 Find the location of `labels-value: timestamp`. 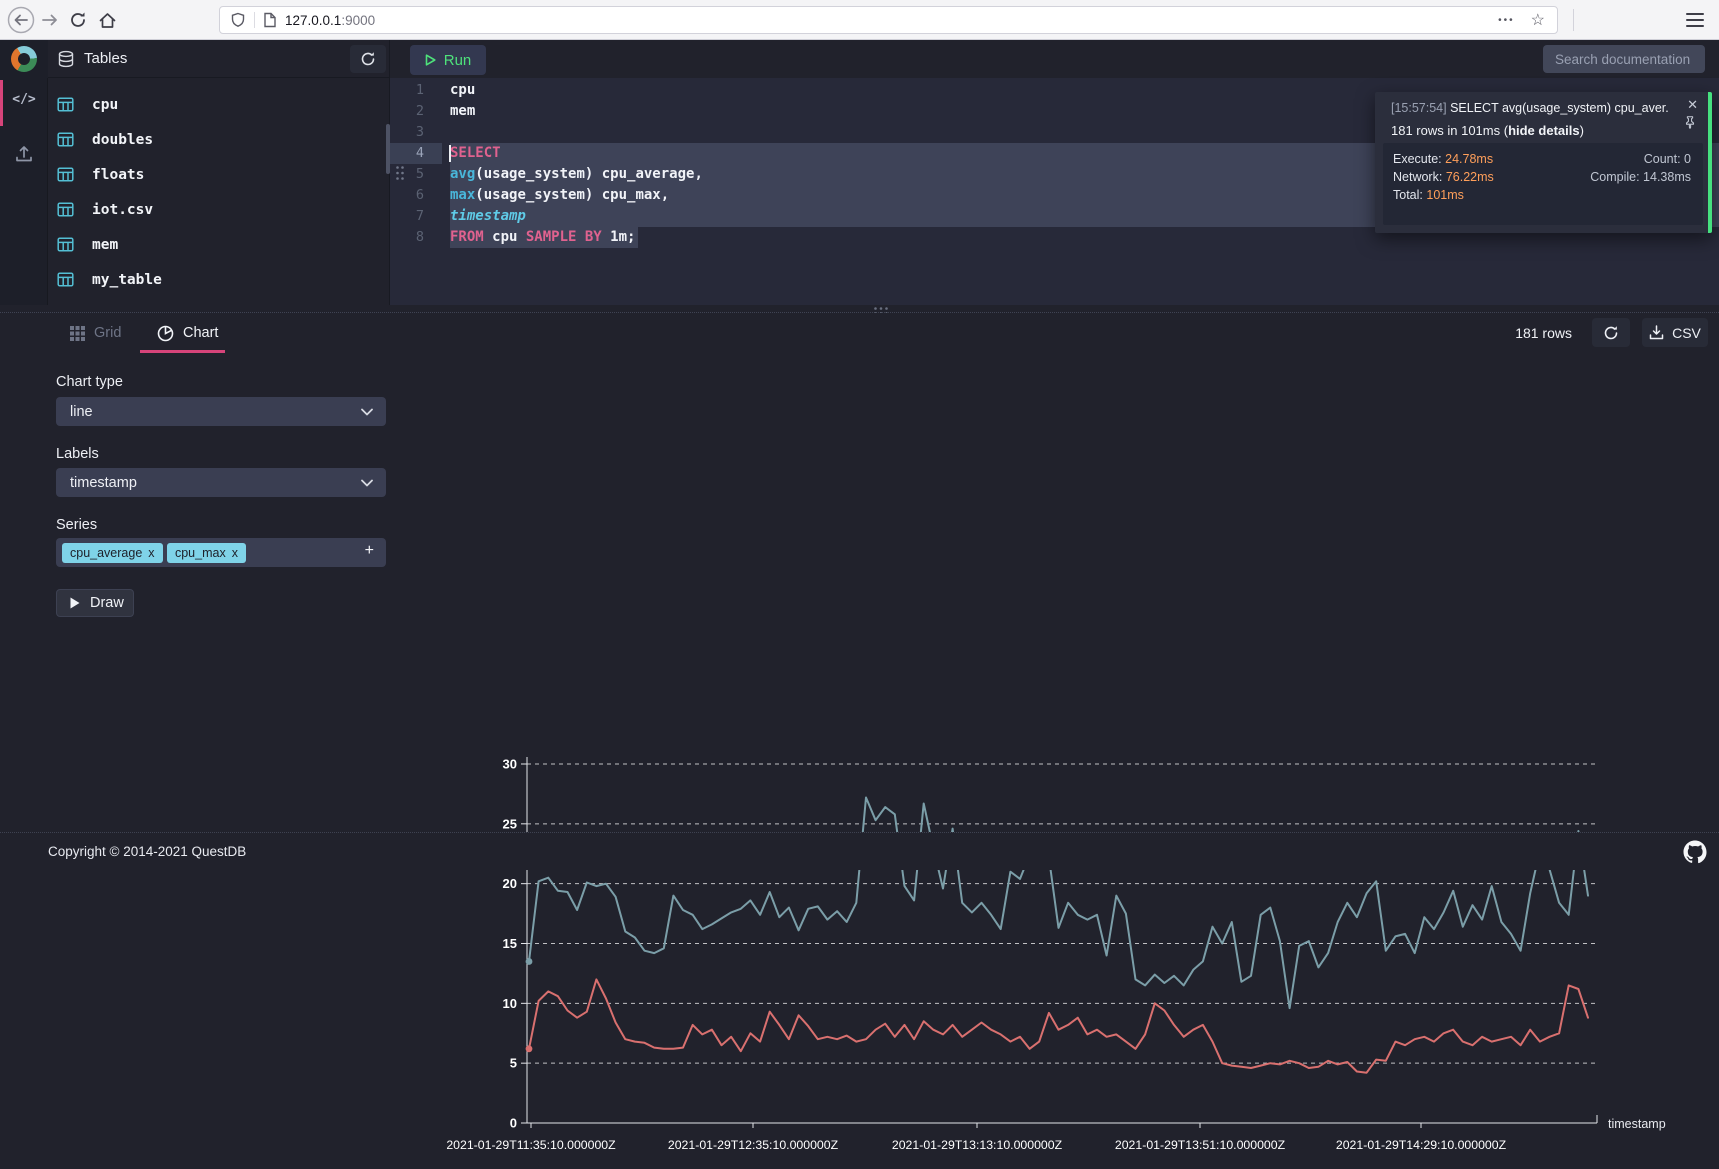

labels-value: timestamp is located at coordinates (103, 482).